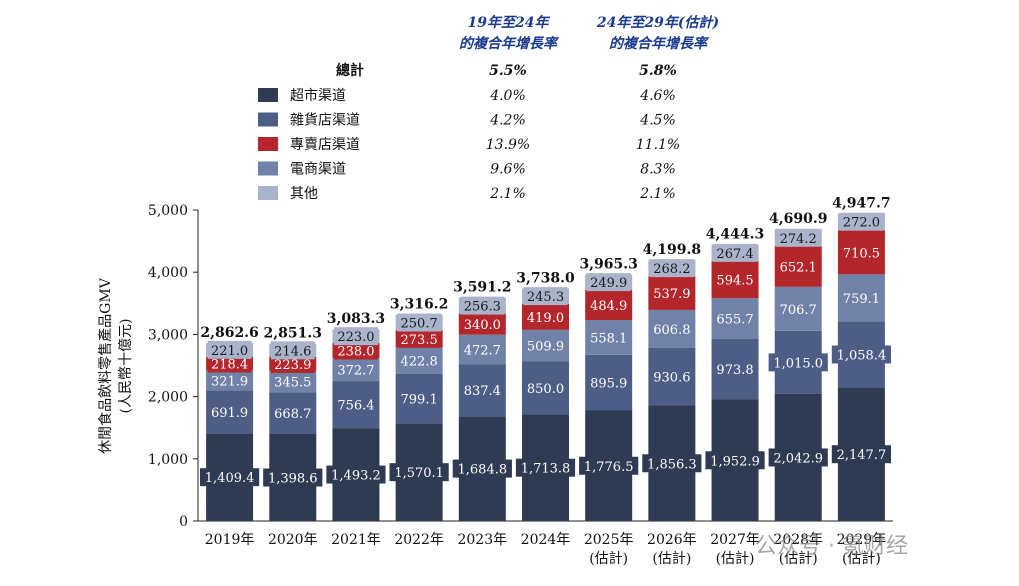  I want to click on data-label: 759.1, so click(861, 299).